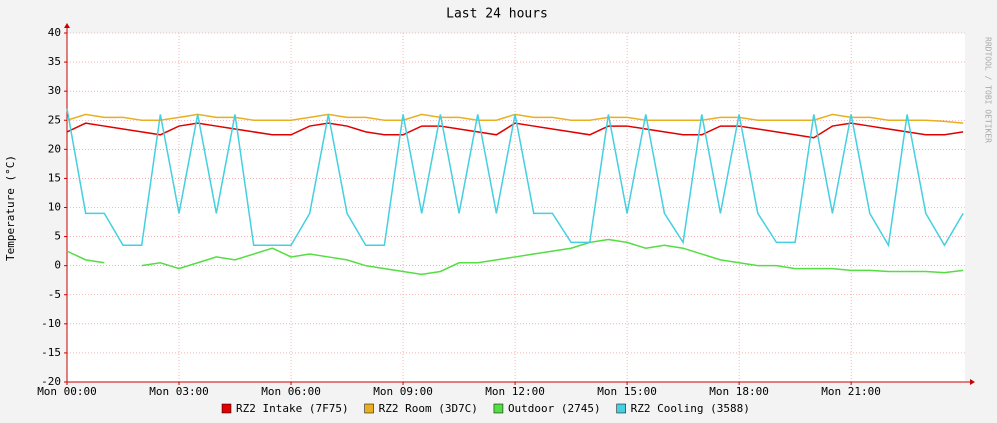 The width and height of the screenshot is (997, 423). Describe the element at coordinates (51, 323) in the screenshot. I see `y-tick-label: -10` at that location.